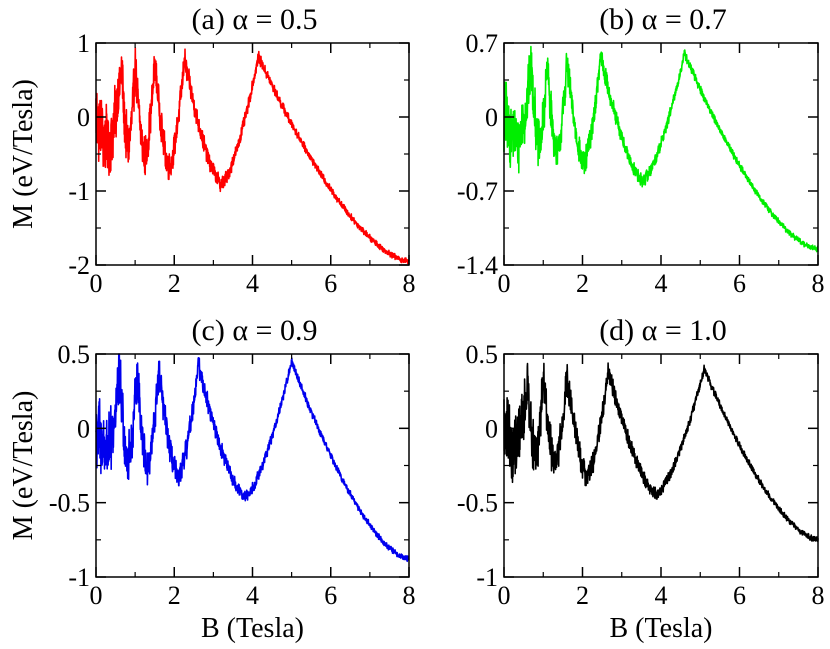  Describe the element at coordinates (255, 19) in the screenshot. I see `panel-title: (a) α = 0.5` at that location.